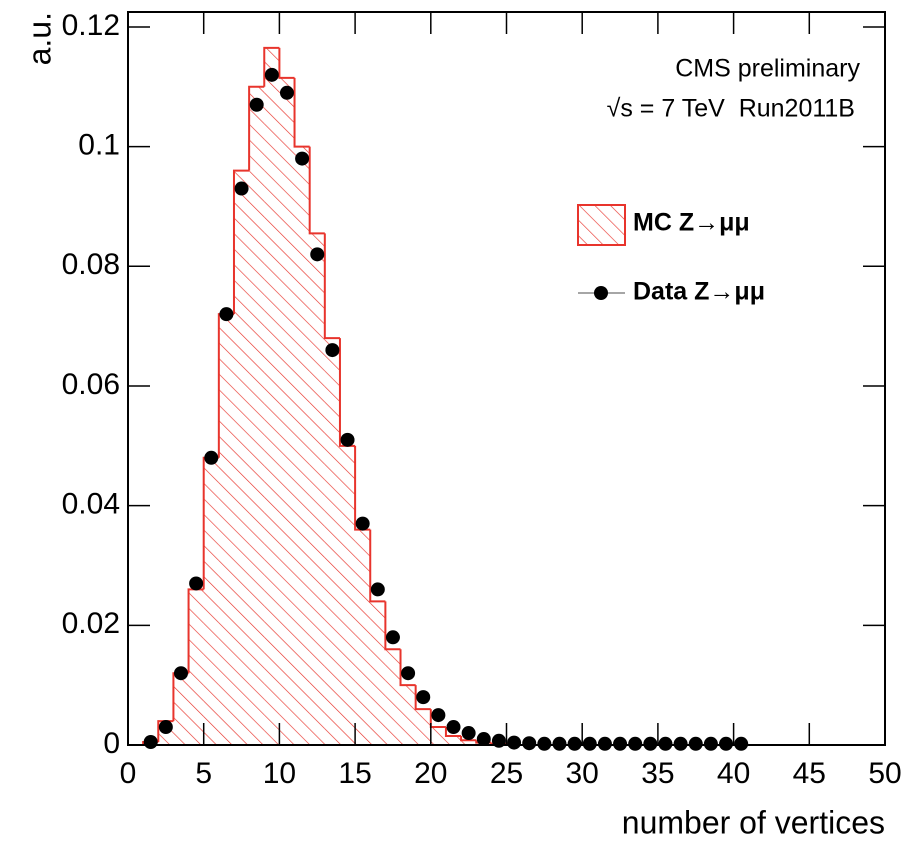 This screenshot has height=841, width=920. I want to click on x-tick-label: 45, so click(809, 773).